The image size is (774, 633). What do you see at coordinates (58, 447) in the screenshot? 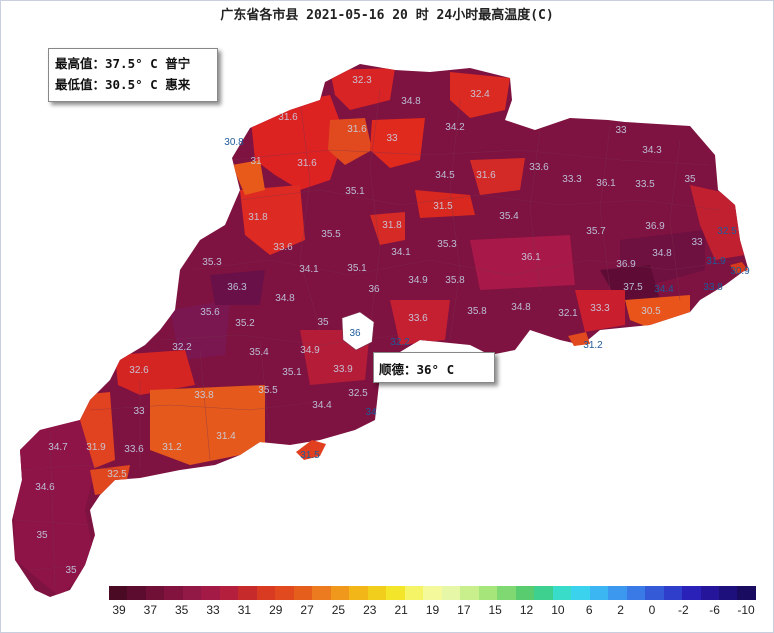
I see `county-temperature-label: 34.7` at bounding box center [58, 447].